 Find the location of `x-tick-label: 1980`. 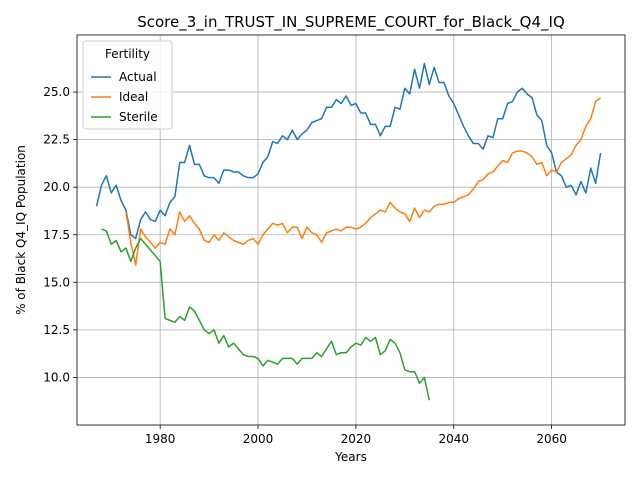

x-tick-label: 1980 is located at coordinates (160, 439).